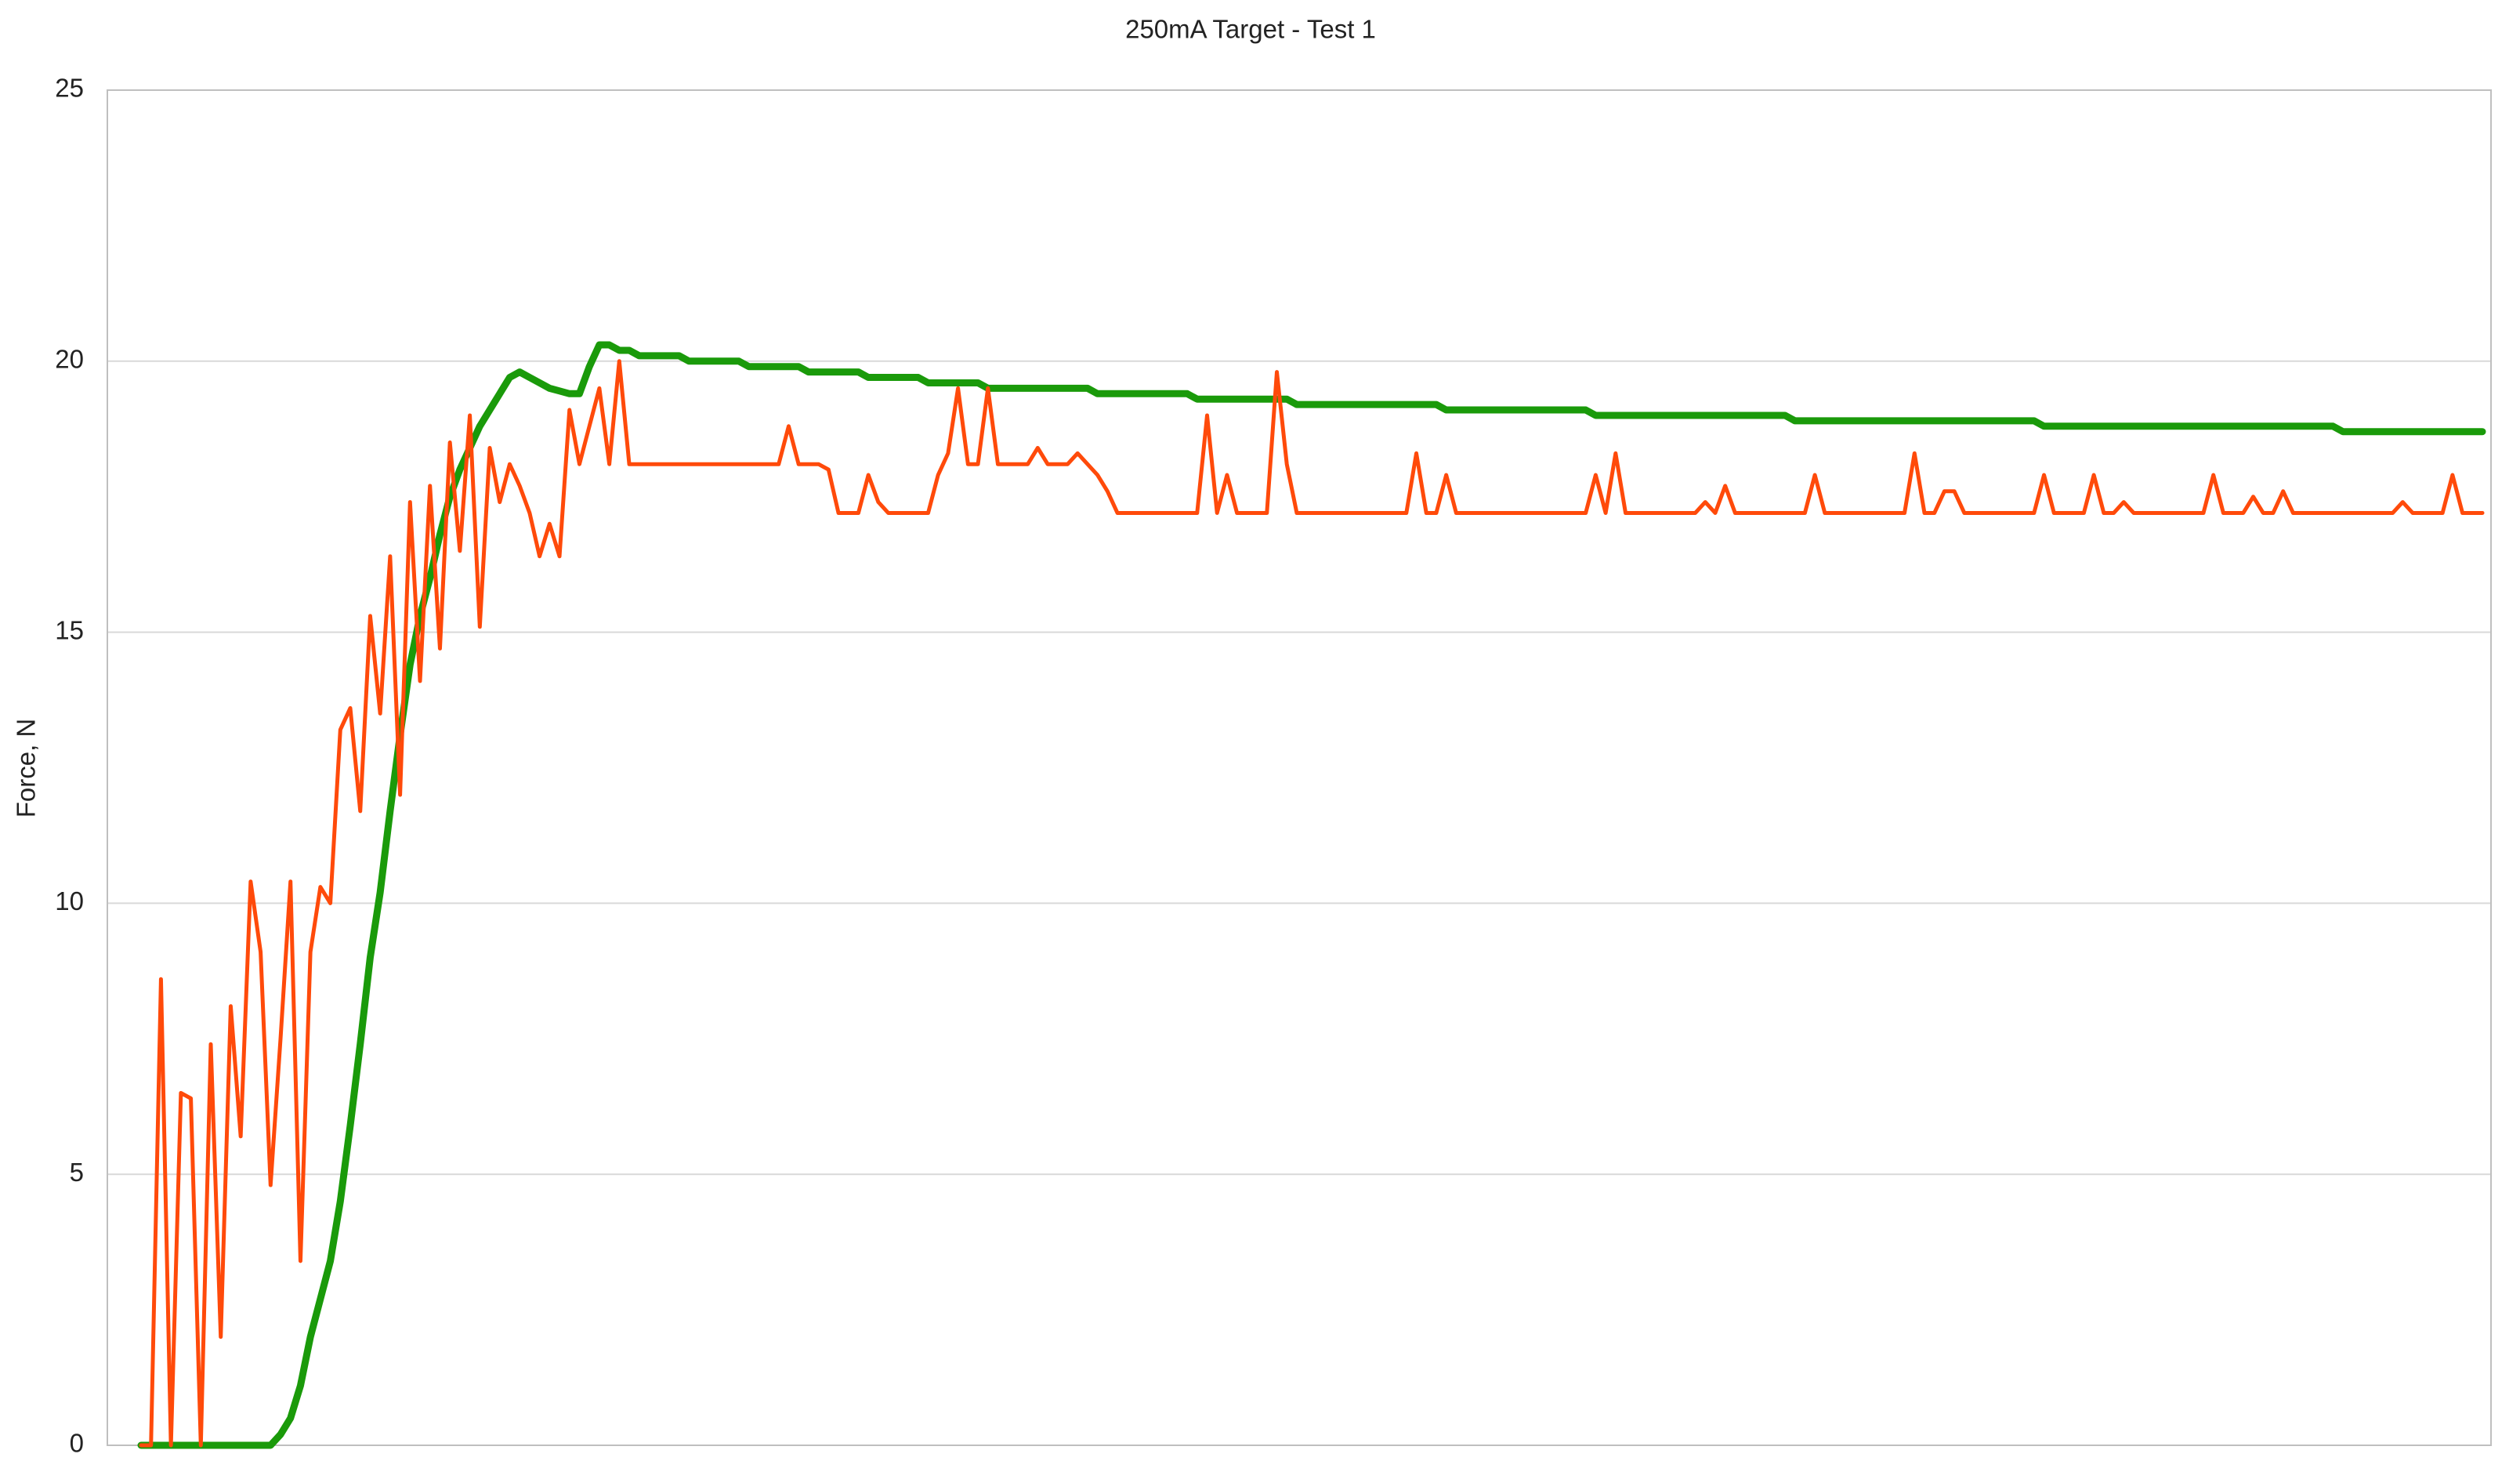 The height and width of the screenshot is (1479, 2520). What do you see at coordinates (1250, 30) in the screenshot?
I see `chart-title: 250mA Target - Test 1` at bounding box center [1250, 30].